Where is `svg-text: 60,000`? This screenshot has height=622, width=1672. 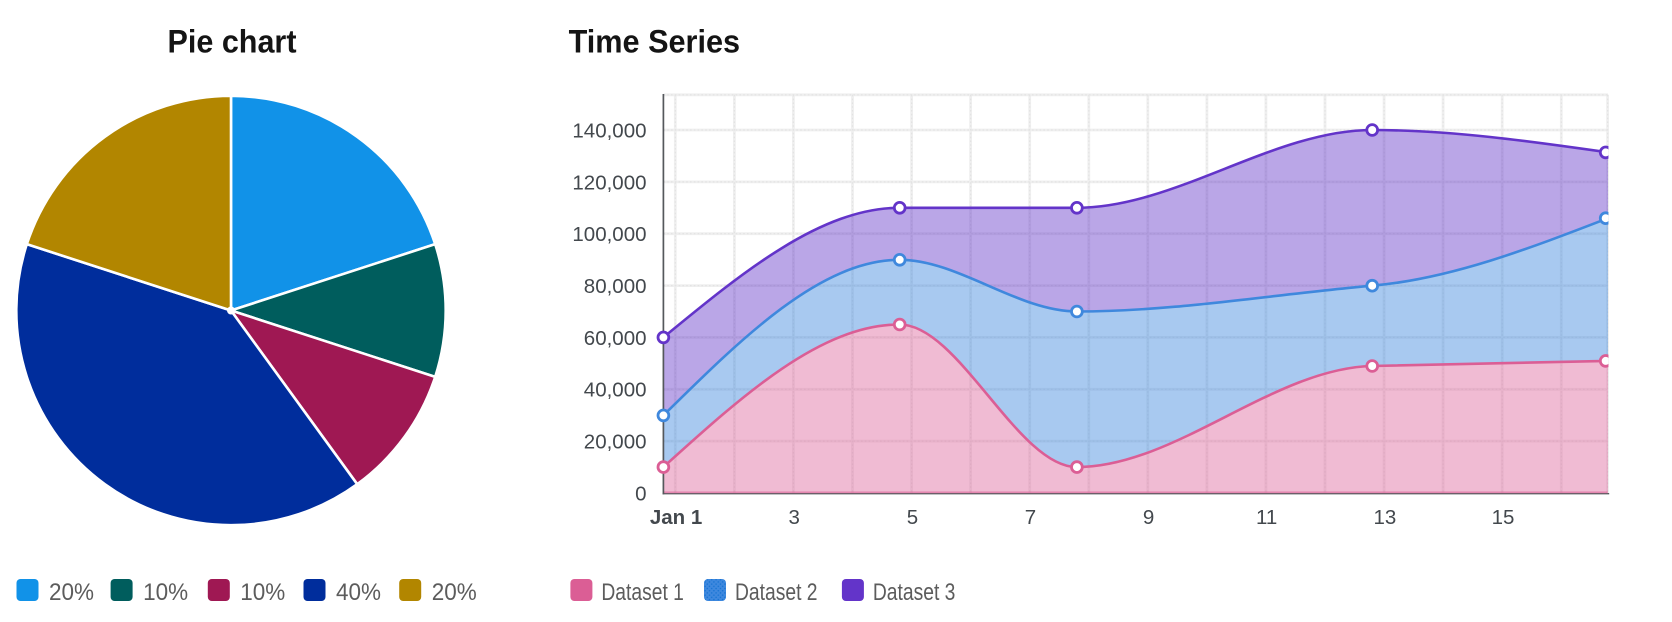
svg-text: 60,000 is located at coordinates (615, 338).